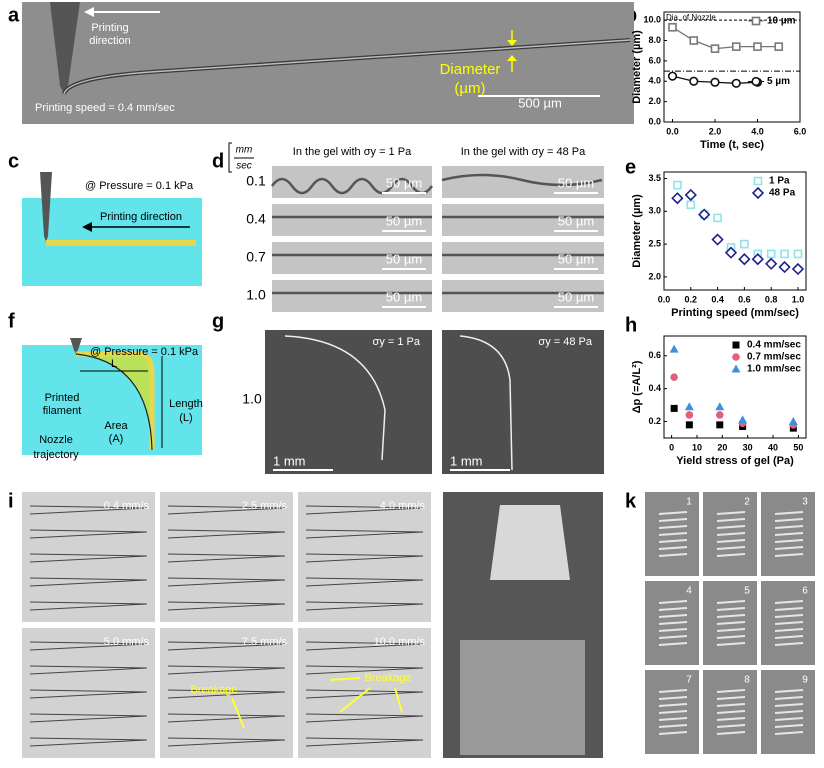  I want to click on x-tick-label: 0, so click(671, 447).